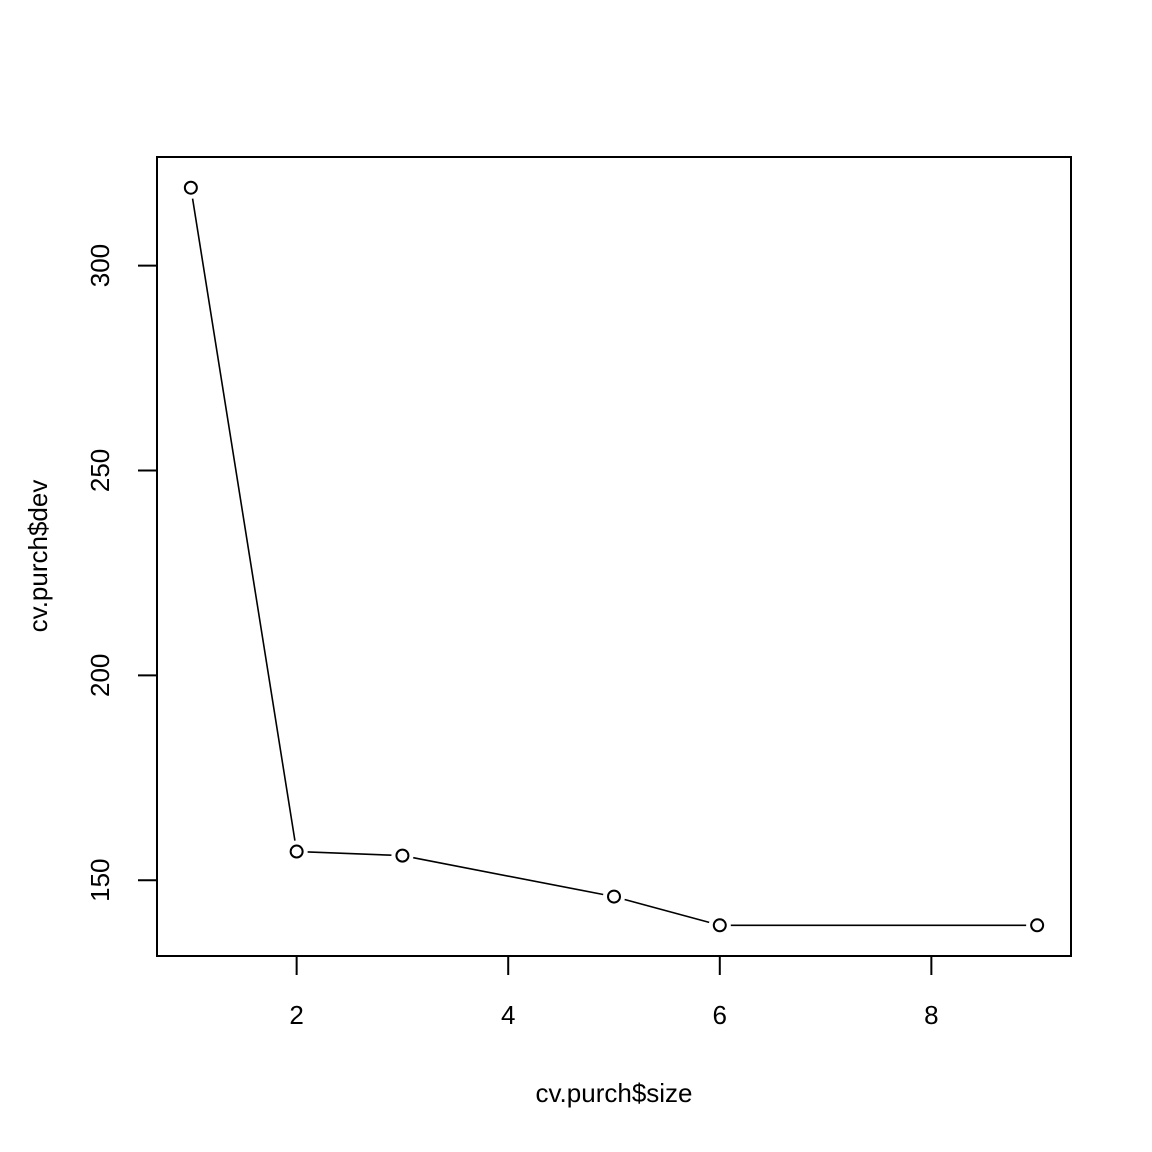  I want to click on y-axis: 150 200 250 300, so click(121, 573).